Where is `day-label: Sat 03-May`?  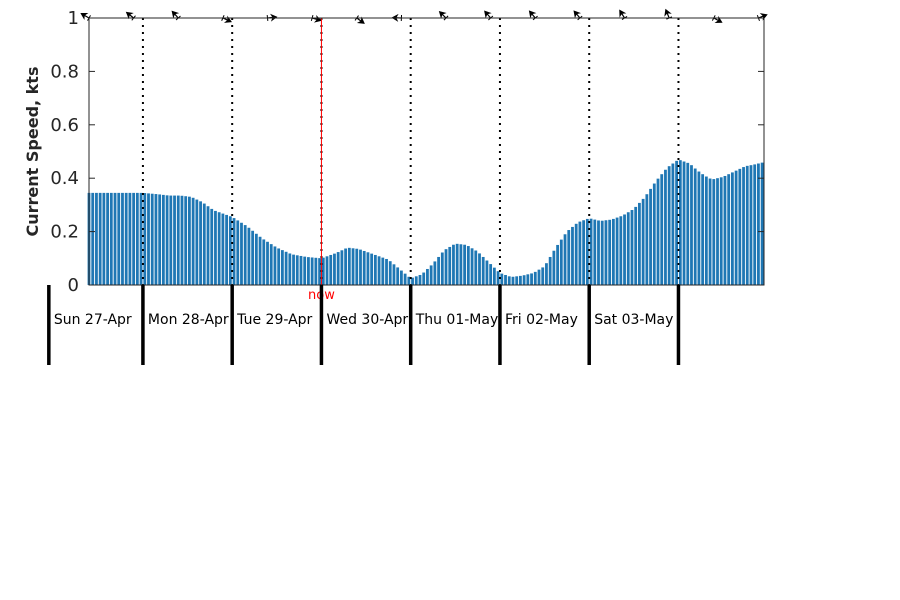
day-label: Sat 03-May is located at coordinates (633, 320).